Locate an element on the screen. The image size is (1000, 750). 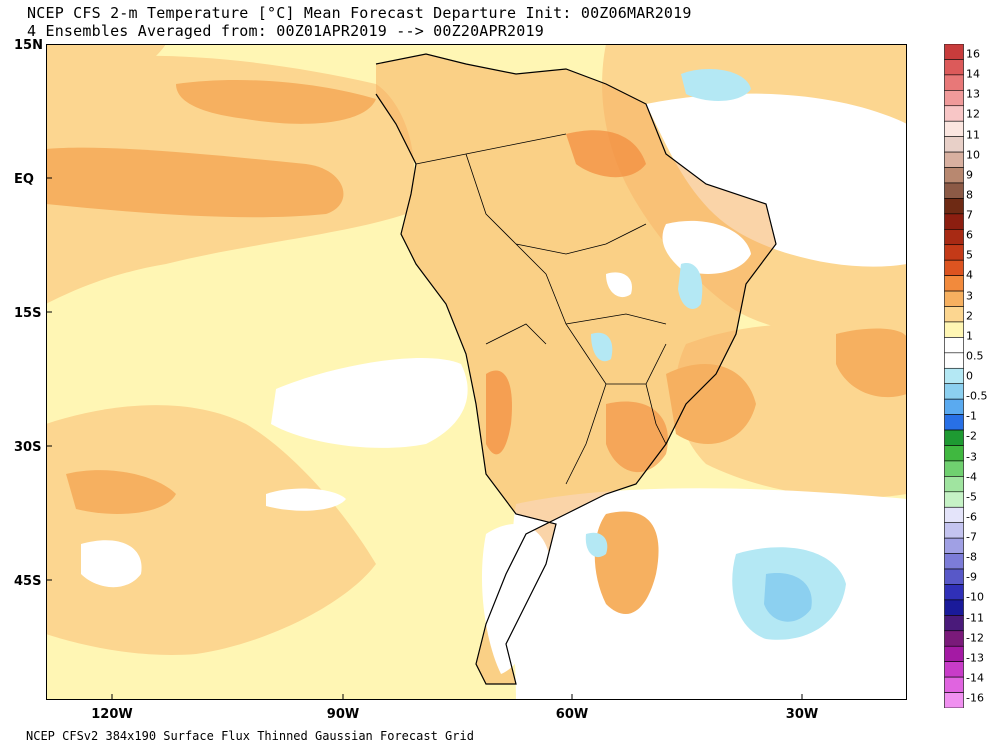
colorbar-label: -6 is located at coordinates (971, 517).